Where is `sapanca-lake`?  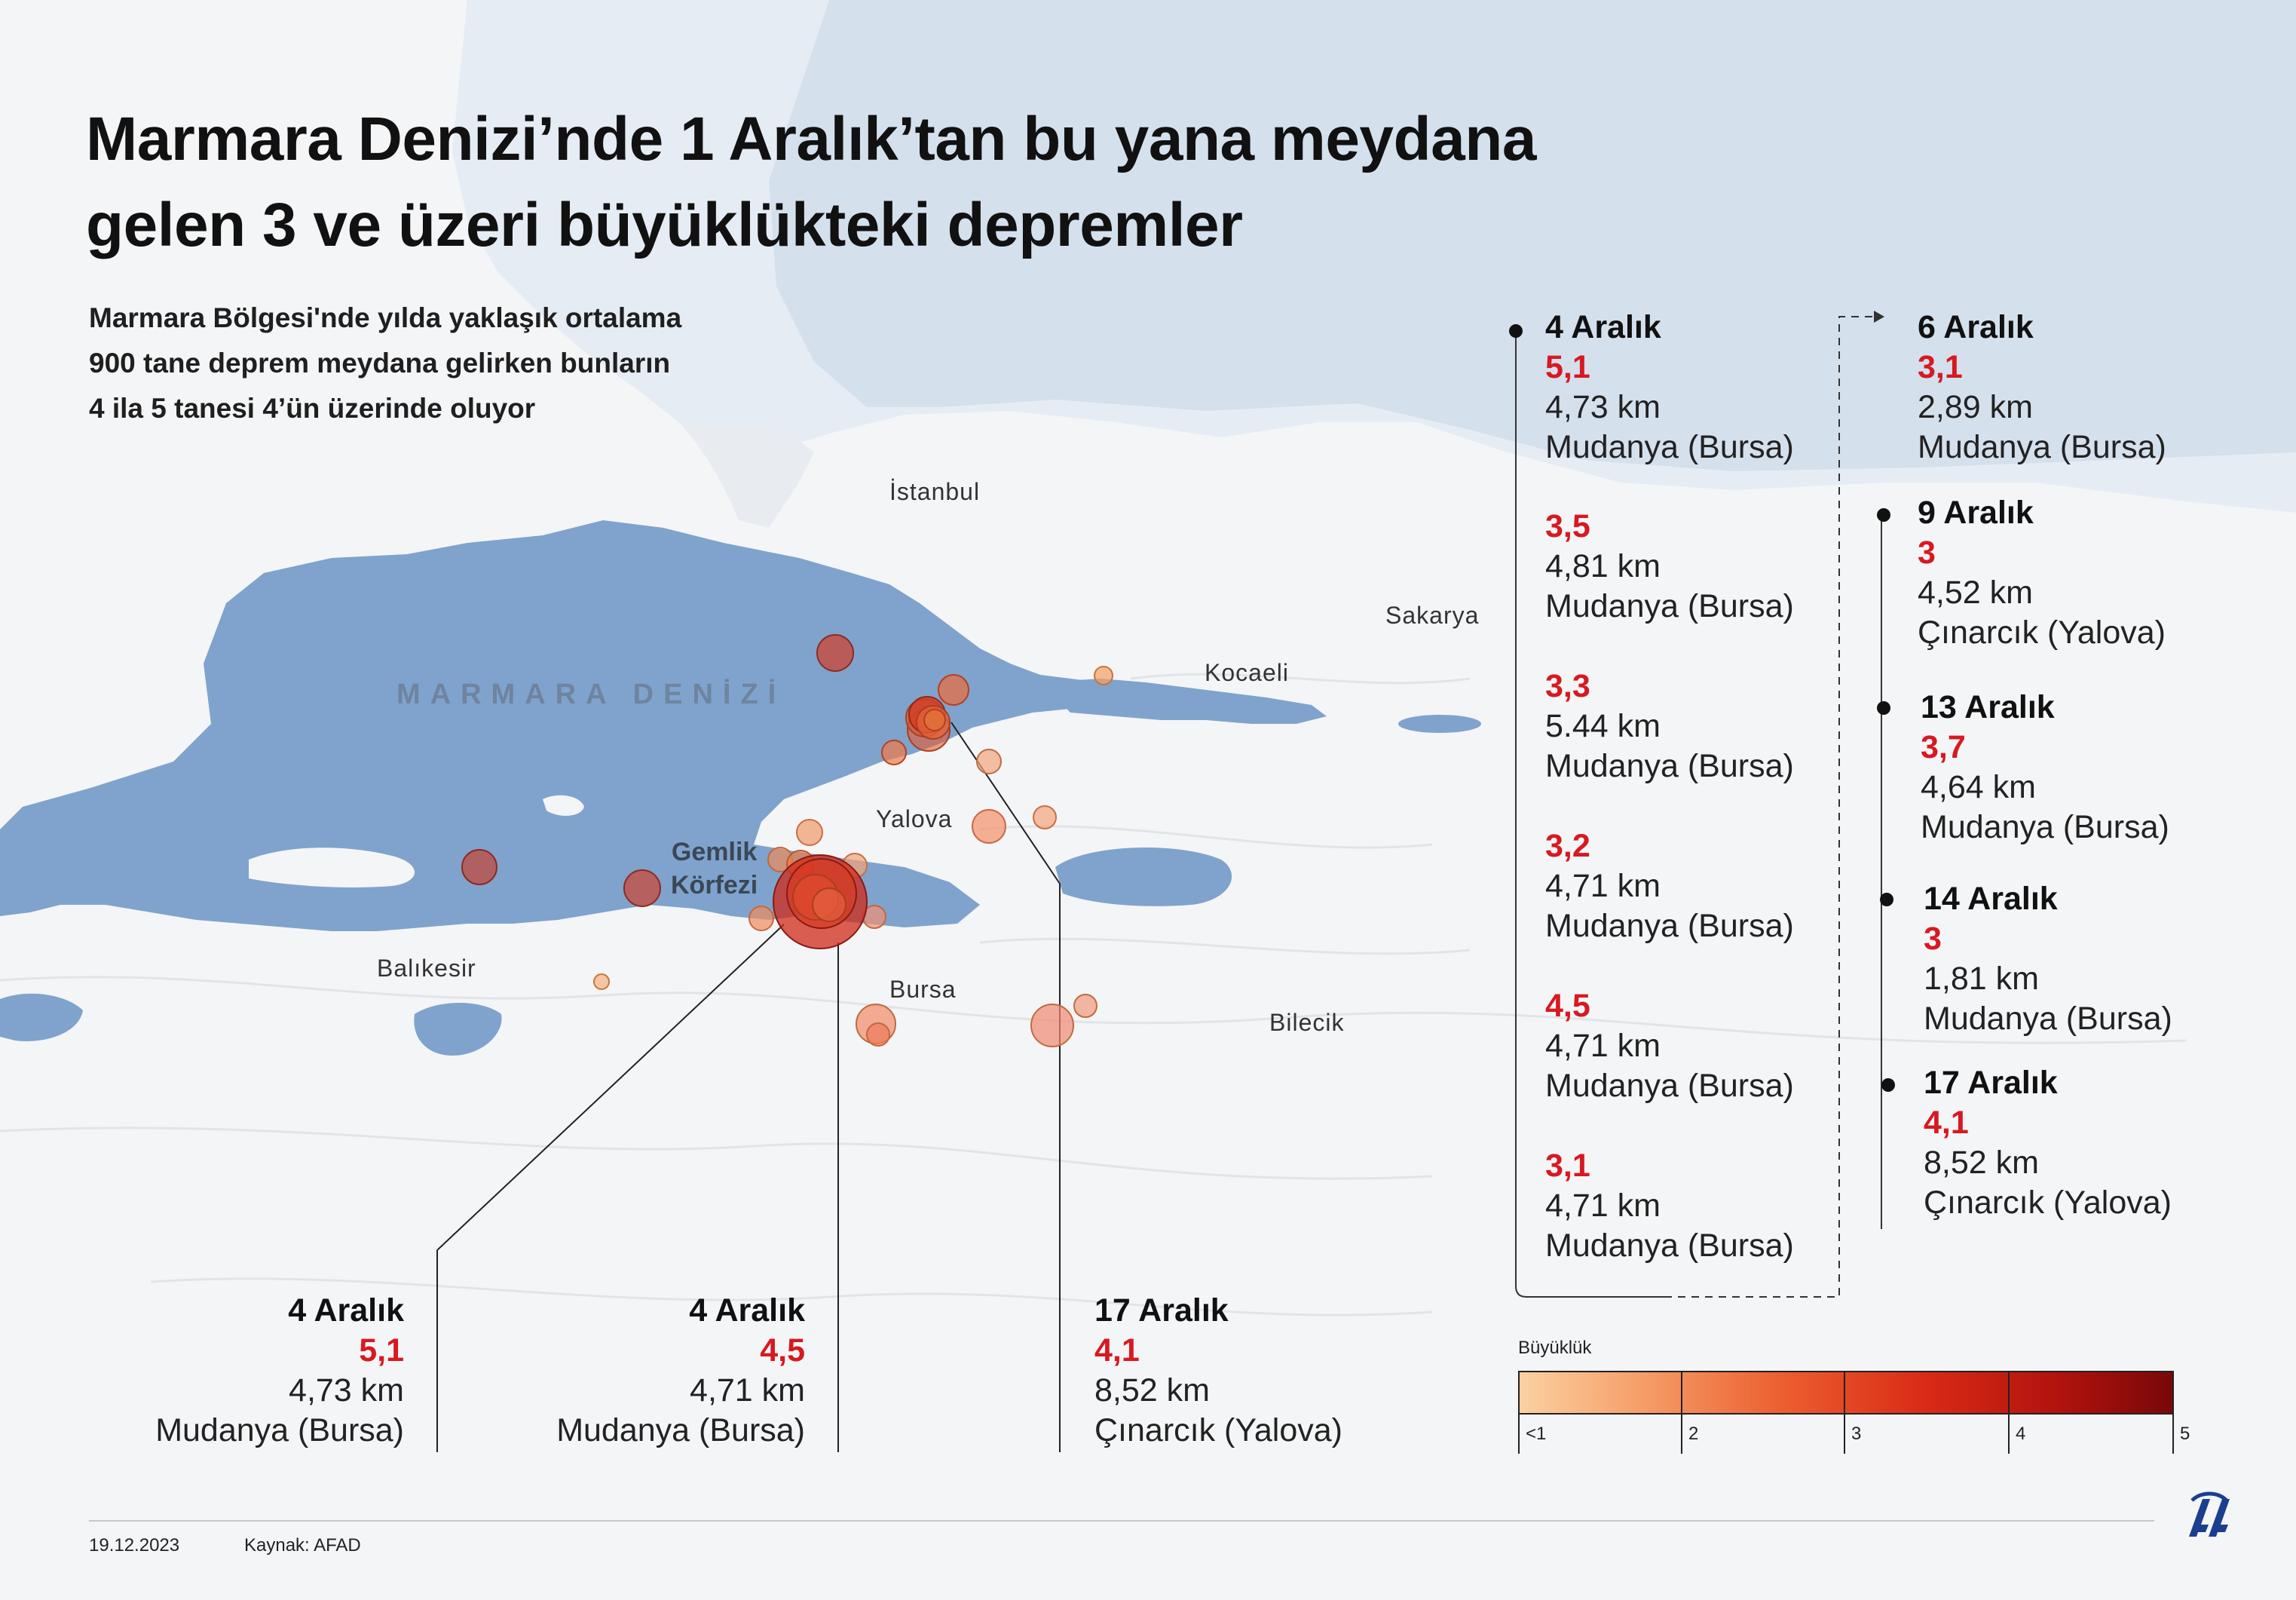
sapanca-lake is located at coordinates (1439, 724).